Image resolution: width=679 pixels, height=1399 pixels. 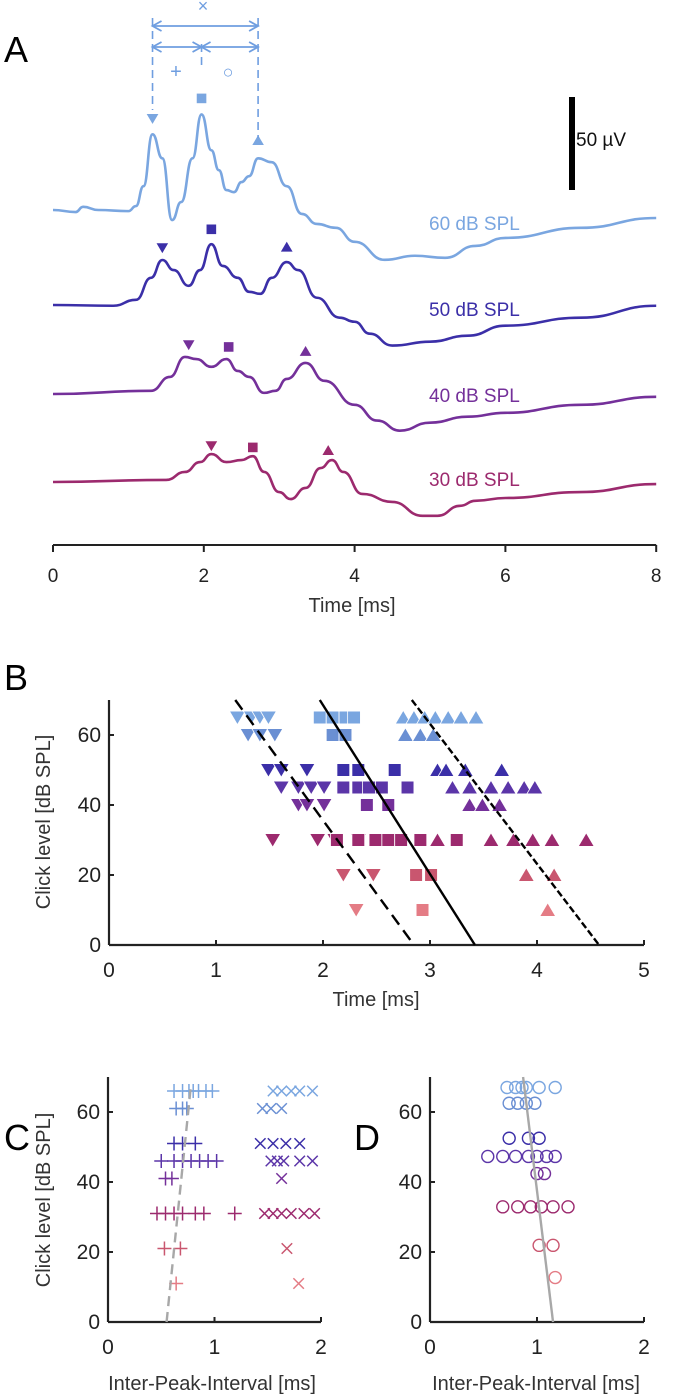 I want to click on annotation-circle: ○, so click(x=228, y=72).